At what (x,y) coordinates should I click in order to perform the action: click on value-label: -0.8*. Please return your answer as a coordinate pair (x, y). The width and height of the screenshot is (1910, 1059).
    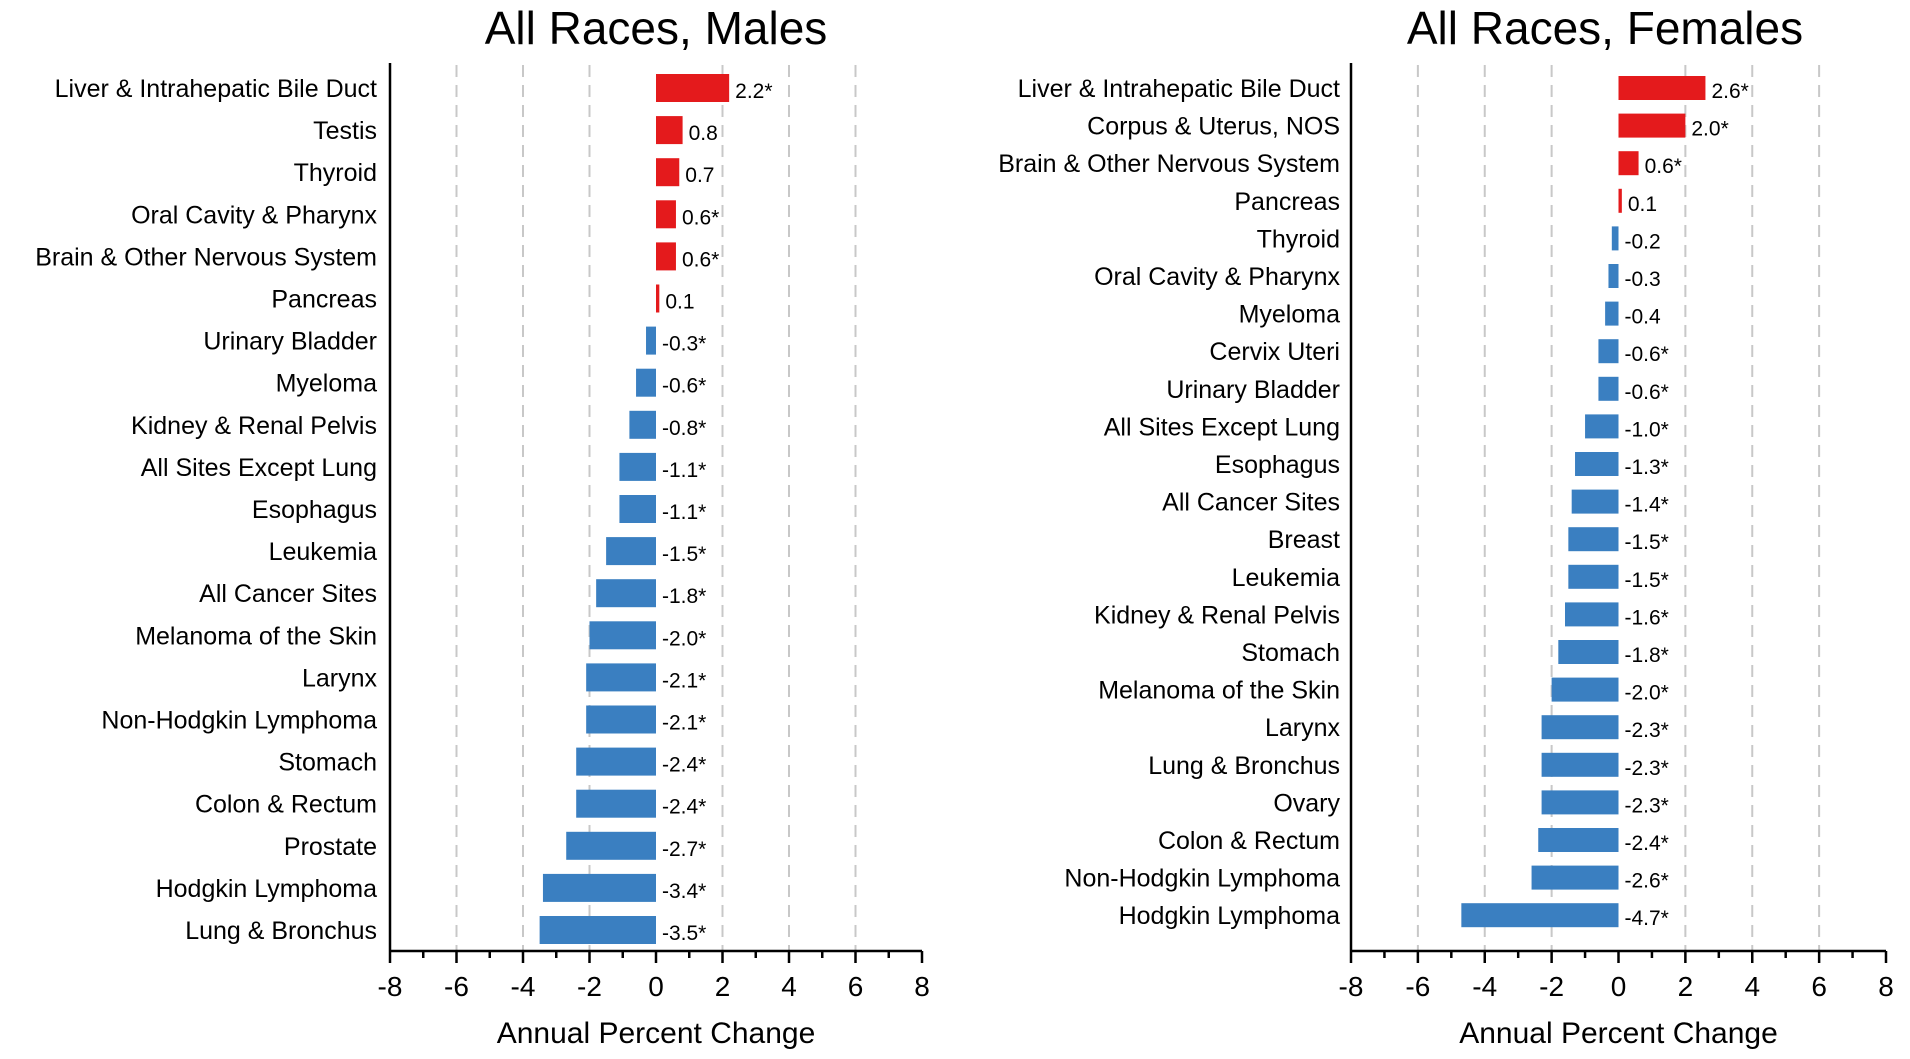
    Looking at the image, I should click on (684, 428).